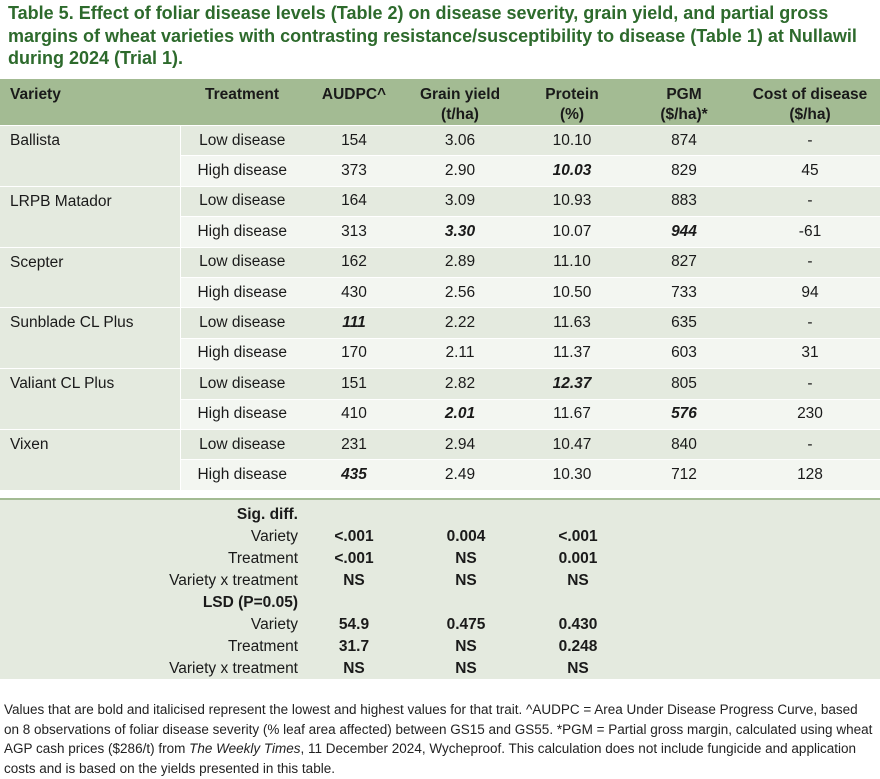 The height and width of the screenshot is (779, 880). Describe the element at coordinates (466, 536) in the screenshot. I see `stats-yield: 0.004` at that location.